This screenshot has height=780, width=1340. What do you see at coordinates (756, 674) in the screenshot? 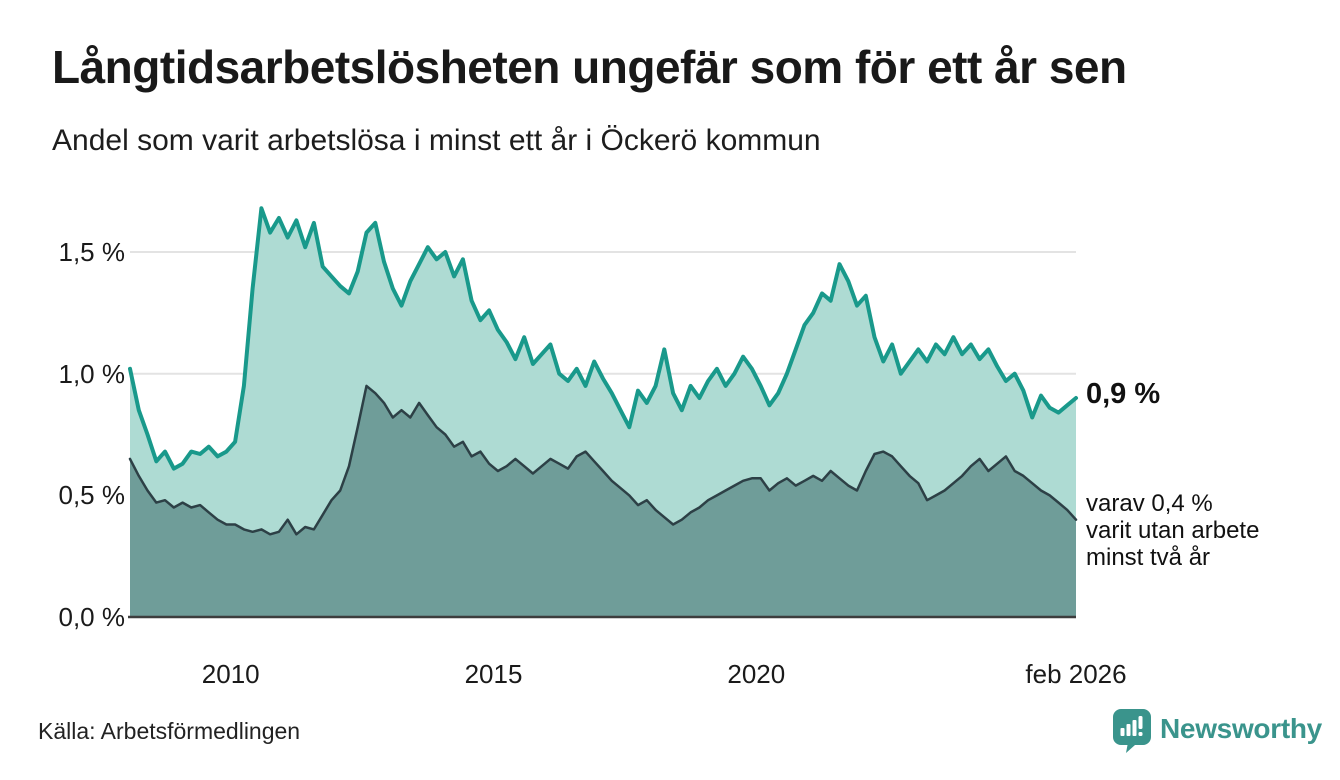
I see `x-axis-tick-label: 2020` at bounding box center [756, 674].